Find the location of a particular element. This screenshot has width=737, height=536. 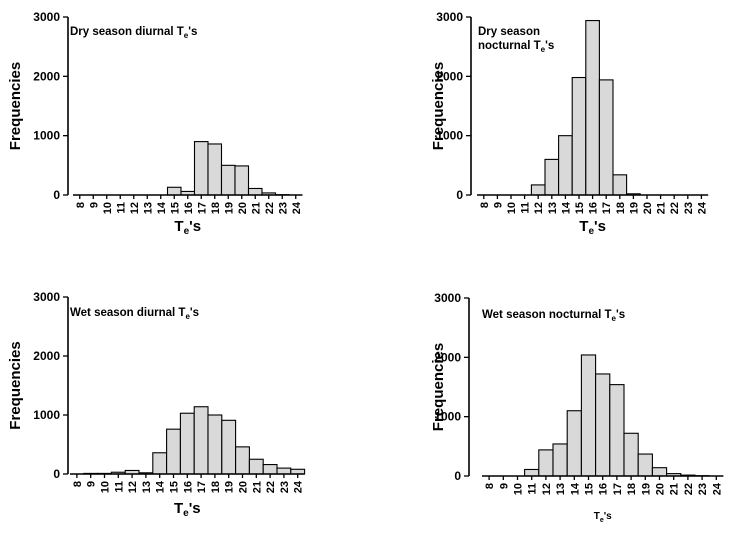

y-tick-label: 1000 is located at coordinates (46, 136).